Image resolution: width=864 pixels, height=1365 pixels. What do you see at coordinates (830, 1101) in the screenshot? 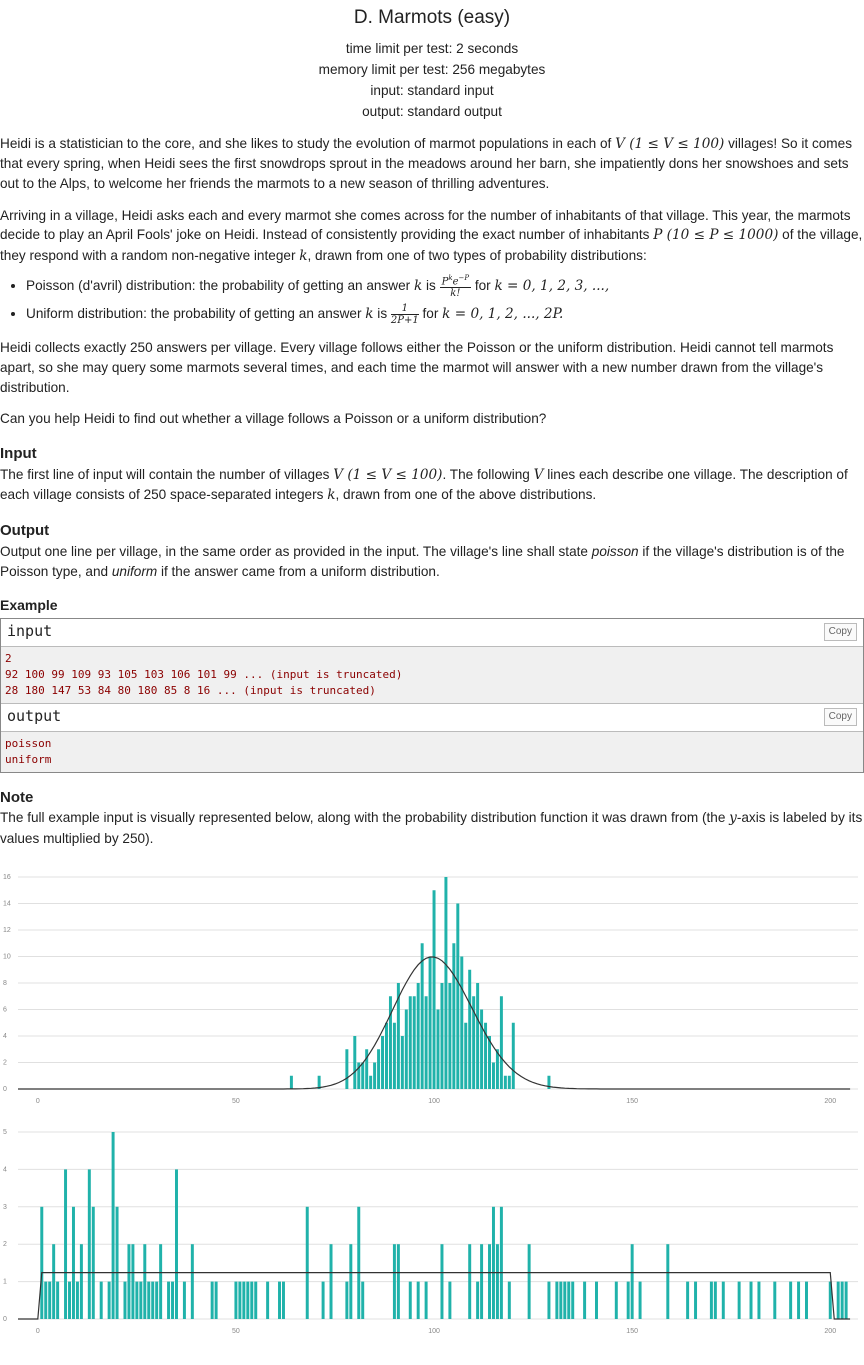
I see `x-tick-label: 200` at bounding box center [830, 1101].